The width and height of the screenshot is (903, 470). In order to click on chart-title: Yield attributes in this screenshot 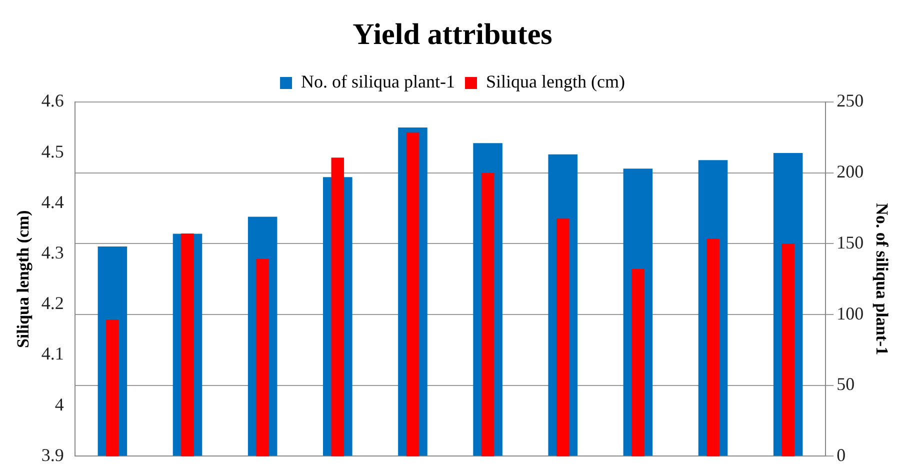, I will do `click(452, 34)`.